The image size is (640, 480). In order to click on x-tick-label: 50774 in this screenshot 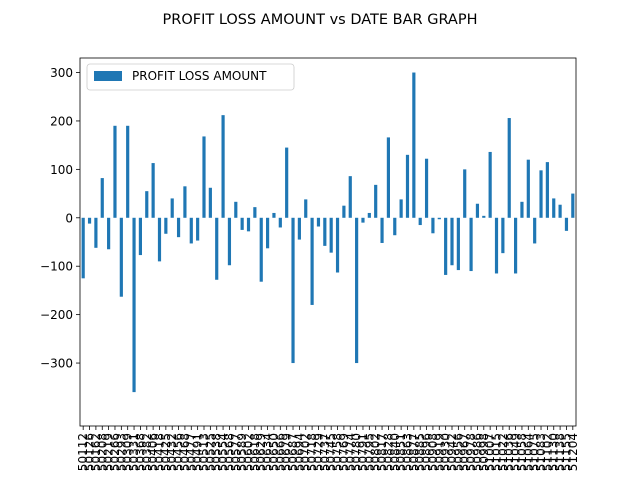, I will do `click(350, 452)`.